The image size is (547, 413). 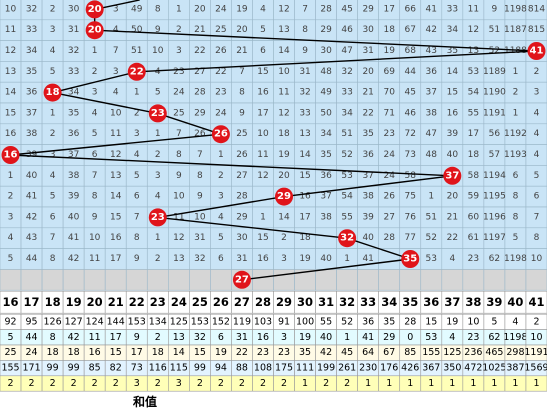 What do you see at coordinates (389, 72) in the screenshot?
I see `cell-text: 69` at bounding box center [389, 72].